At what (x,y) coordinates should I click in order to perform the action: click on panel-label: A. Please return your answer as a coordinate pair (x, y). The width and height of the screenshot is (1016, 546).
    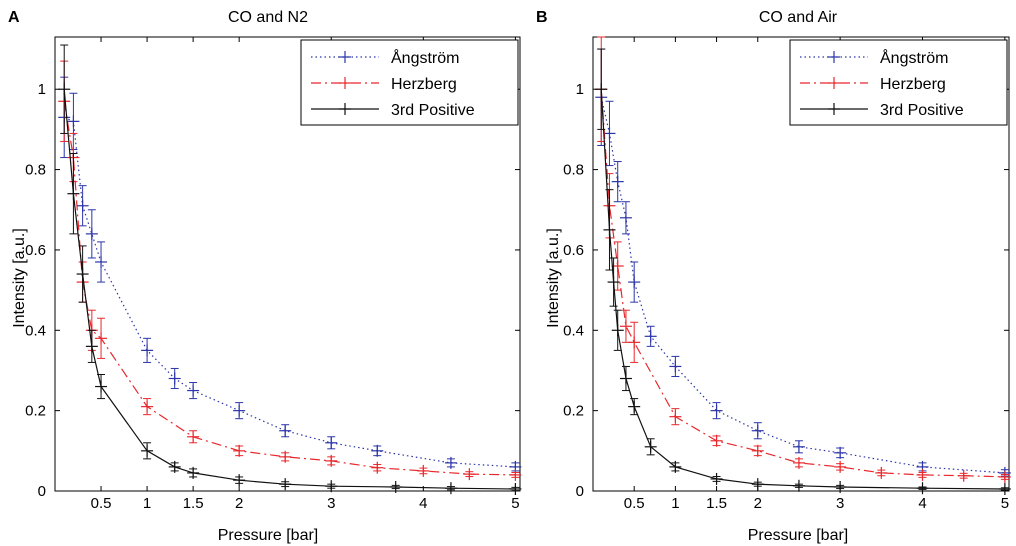
    Looking at the image, I should click on (14, 17).